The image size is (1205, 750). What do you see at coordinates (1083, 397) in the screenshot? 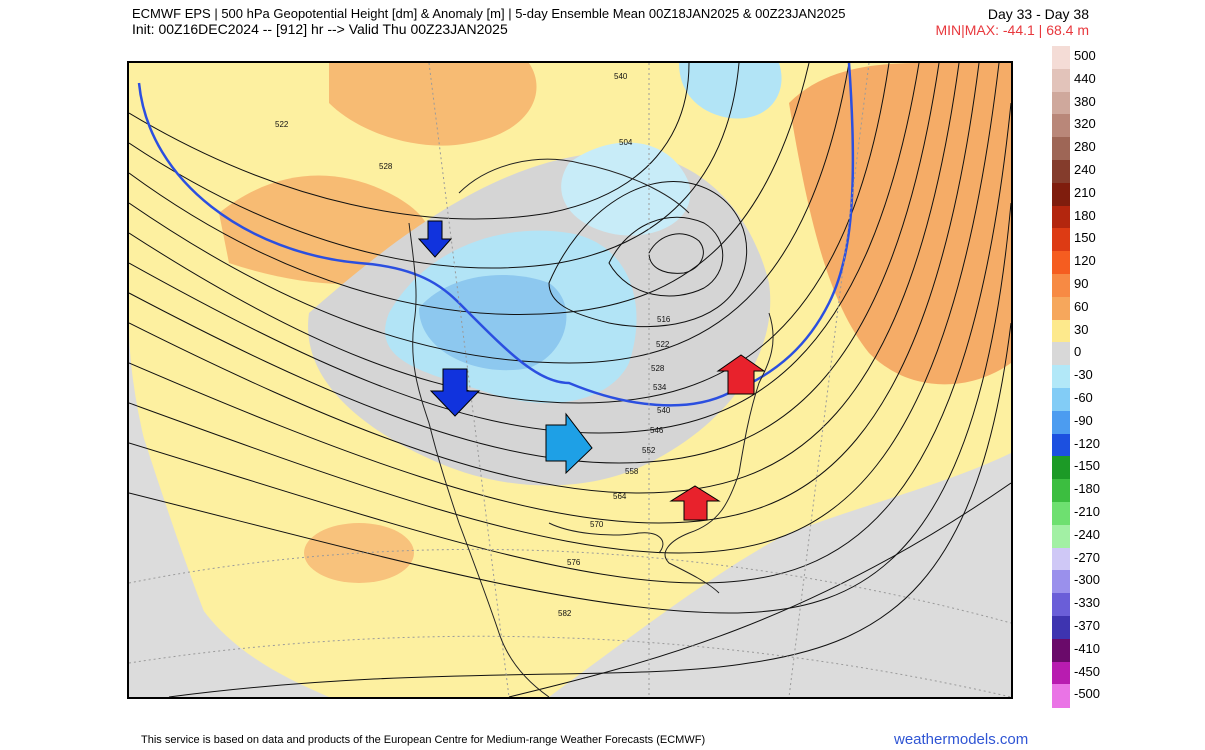
I see `legend-label: -60` at bounding box center [1083, 397].